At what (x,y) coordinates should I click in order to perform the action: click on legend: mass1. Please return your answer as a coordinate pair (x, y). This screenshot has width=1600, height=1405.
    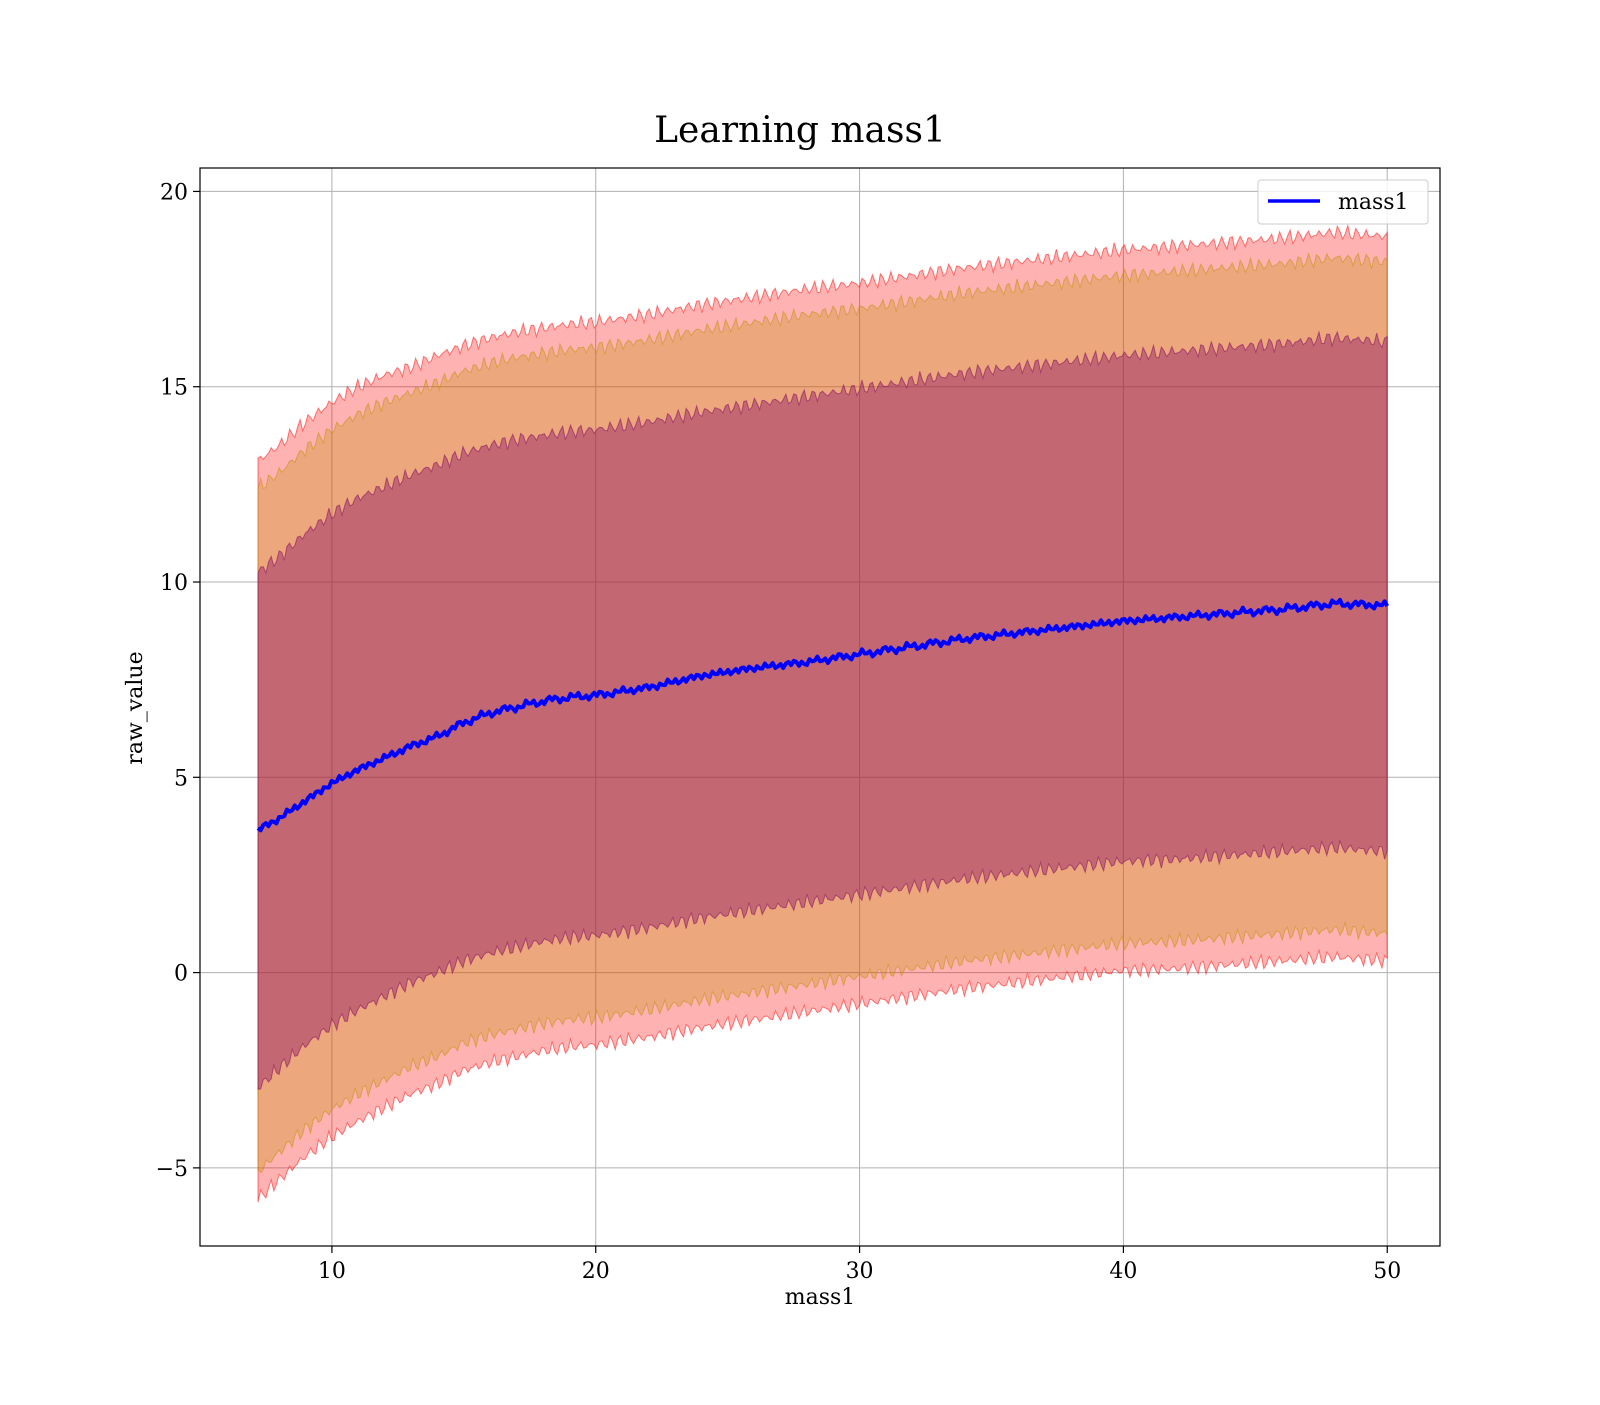
    Looking at the image, I should click on (1343, 202).